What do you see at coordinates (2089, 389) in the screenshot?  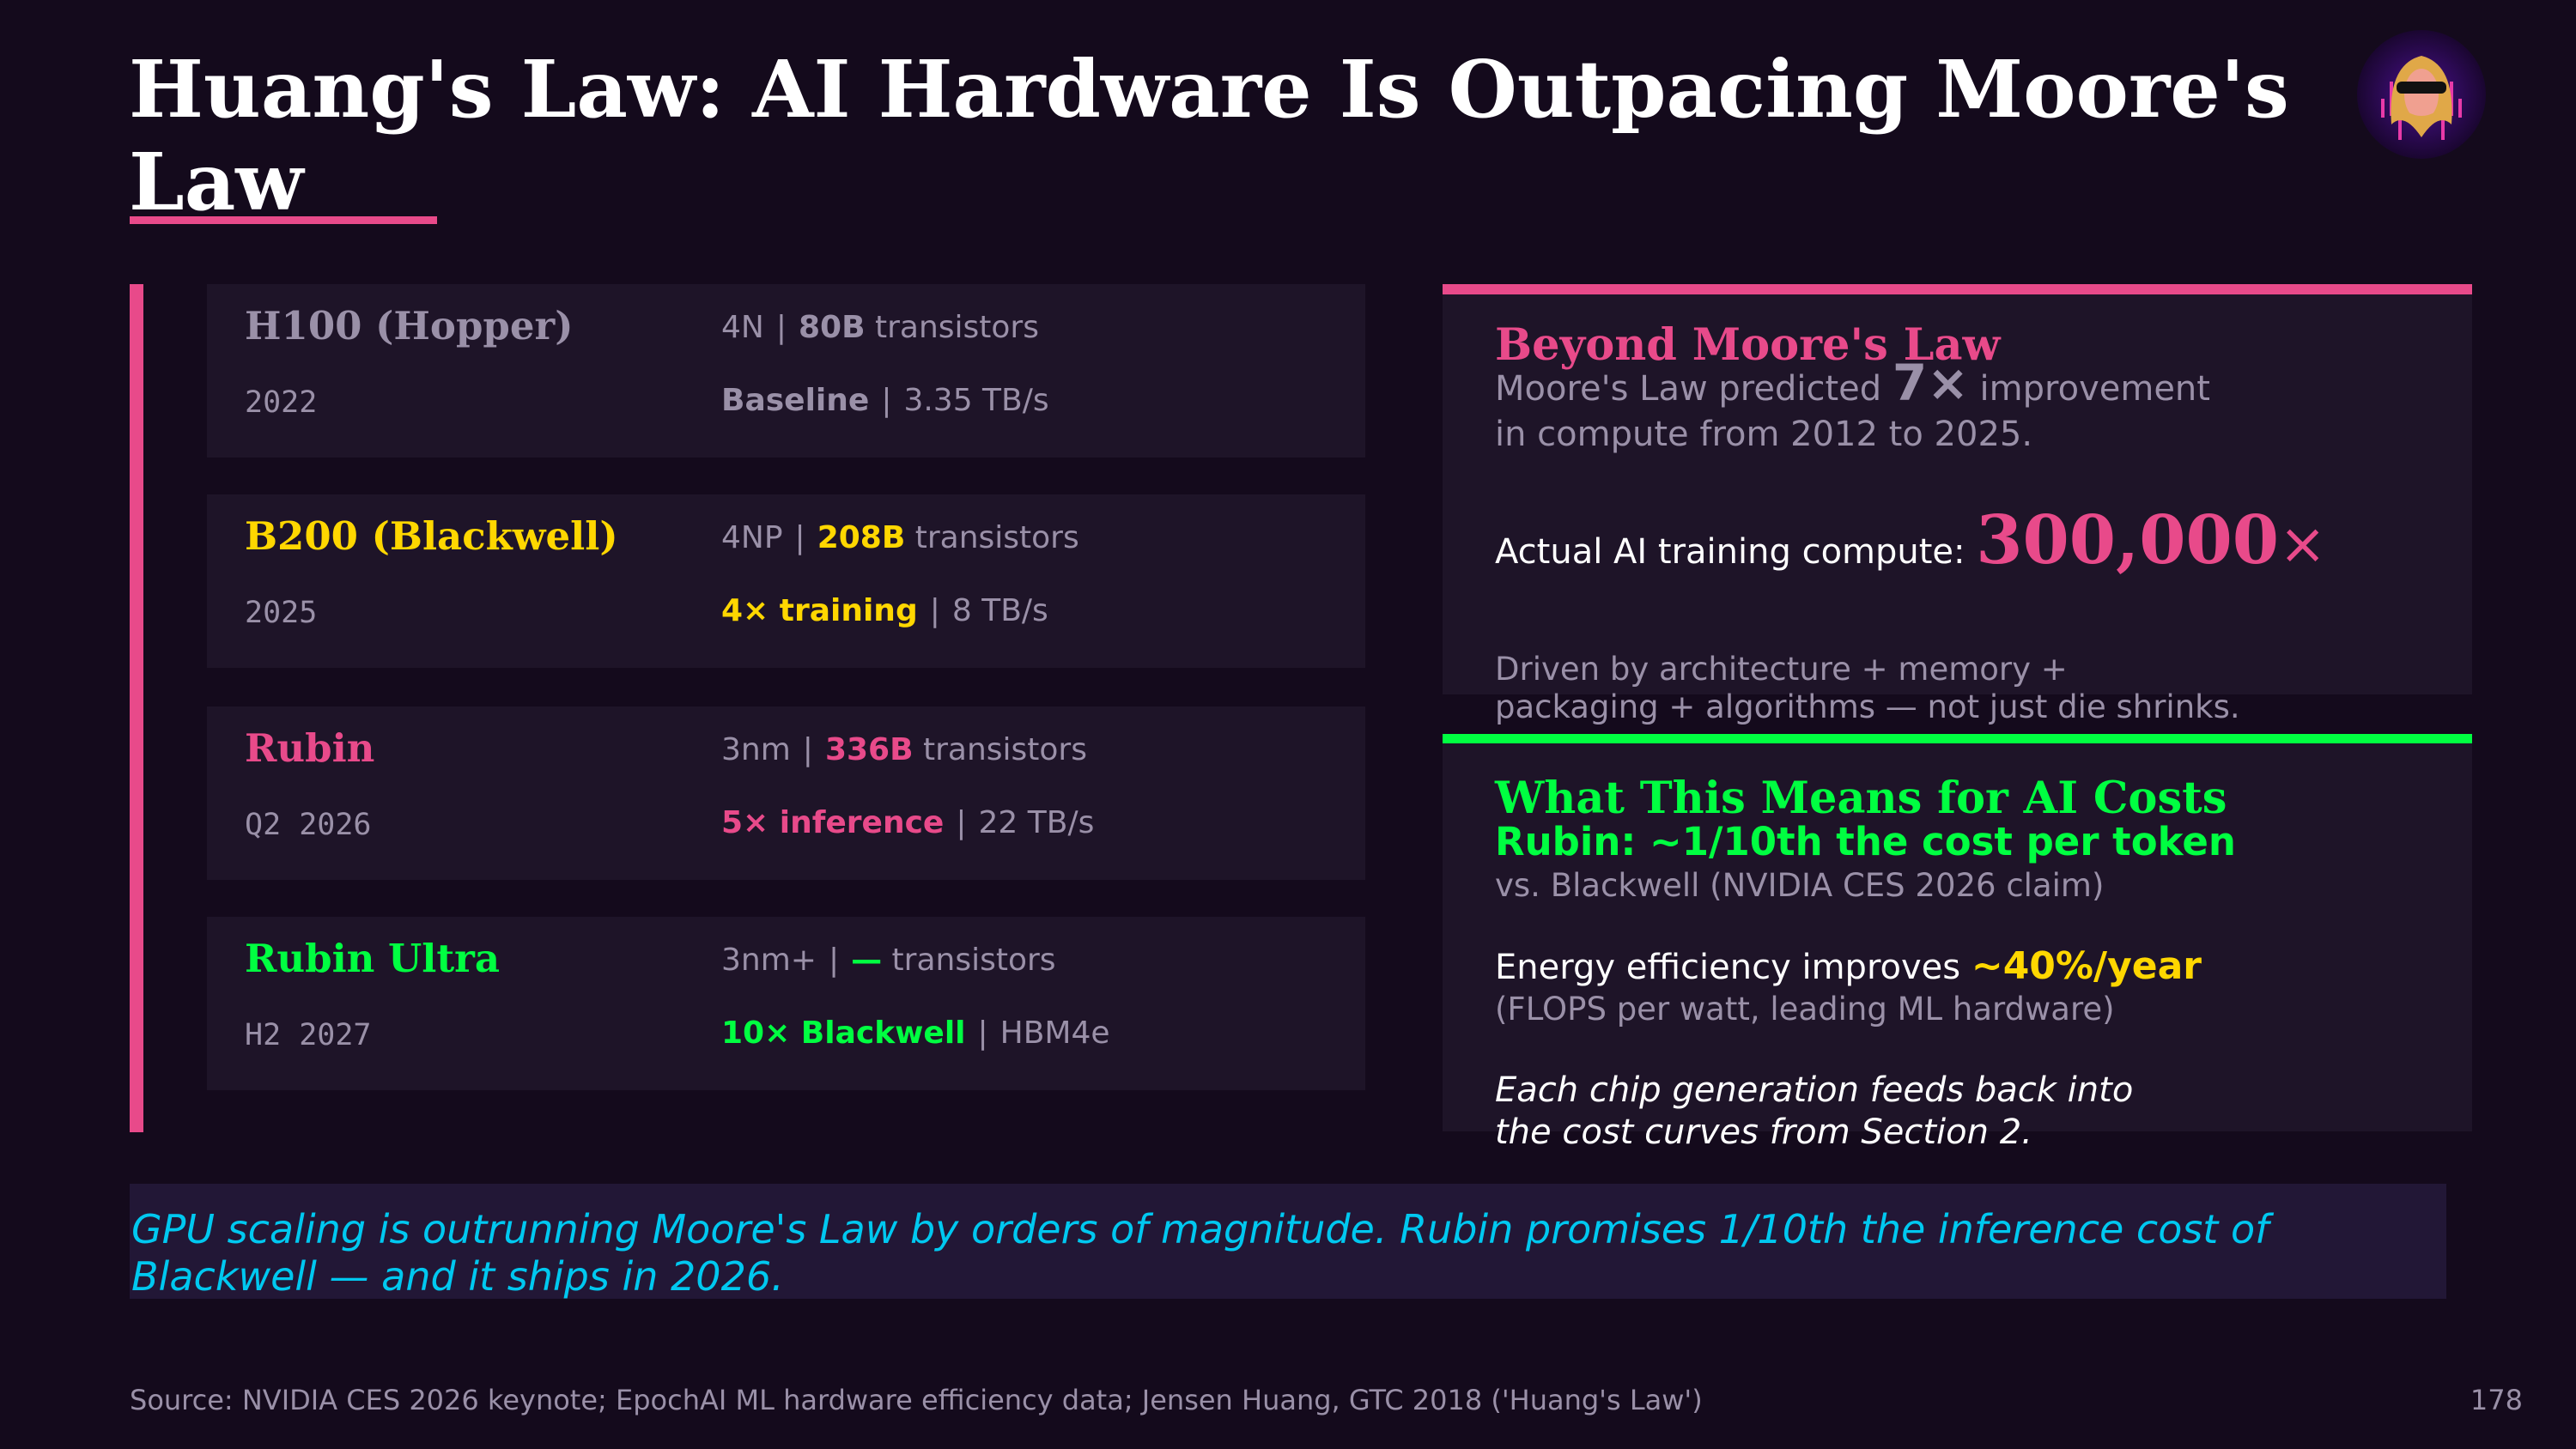 I see `prediction-text-end: improvement` at bounding box center [2089, 389].